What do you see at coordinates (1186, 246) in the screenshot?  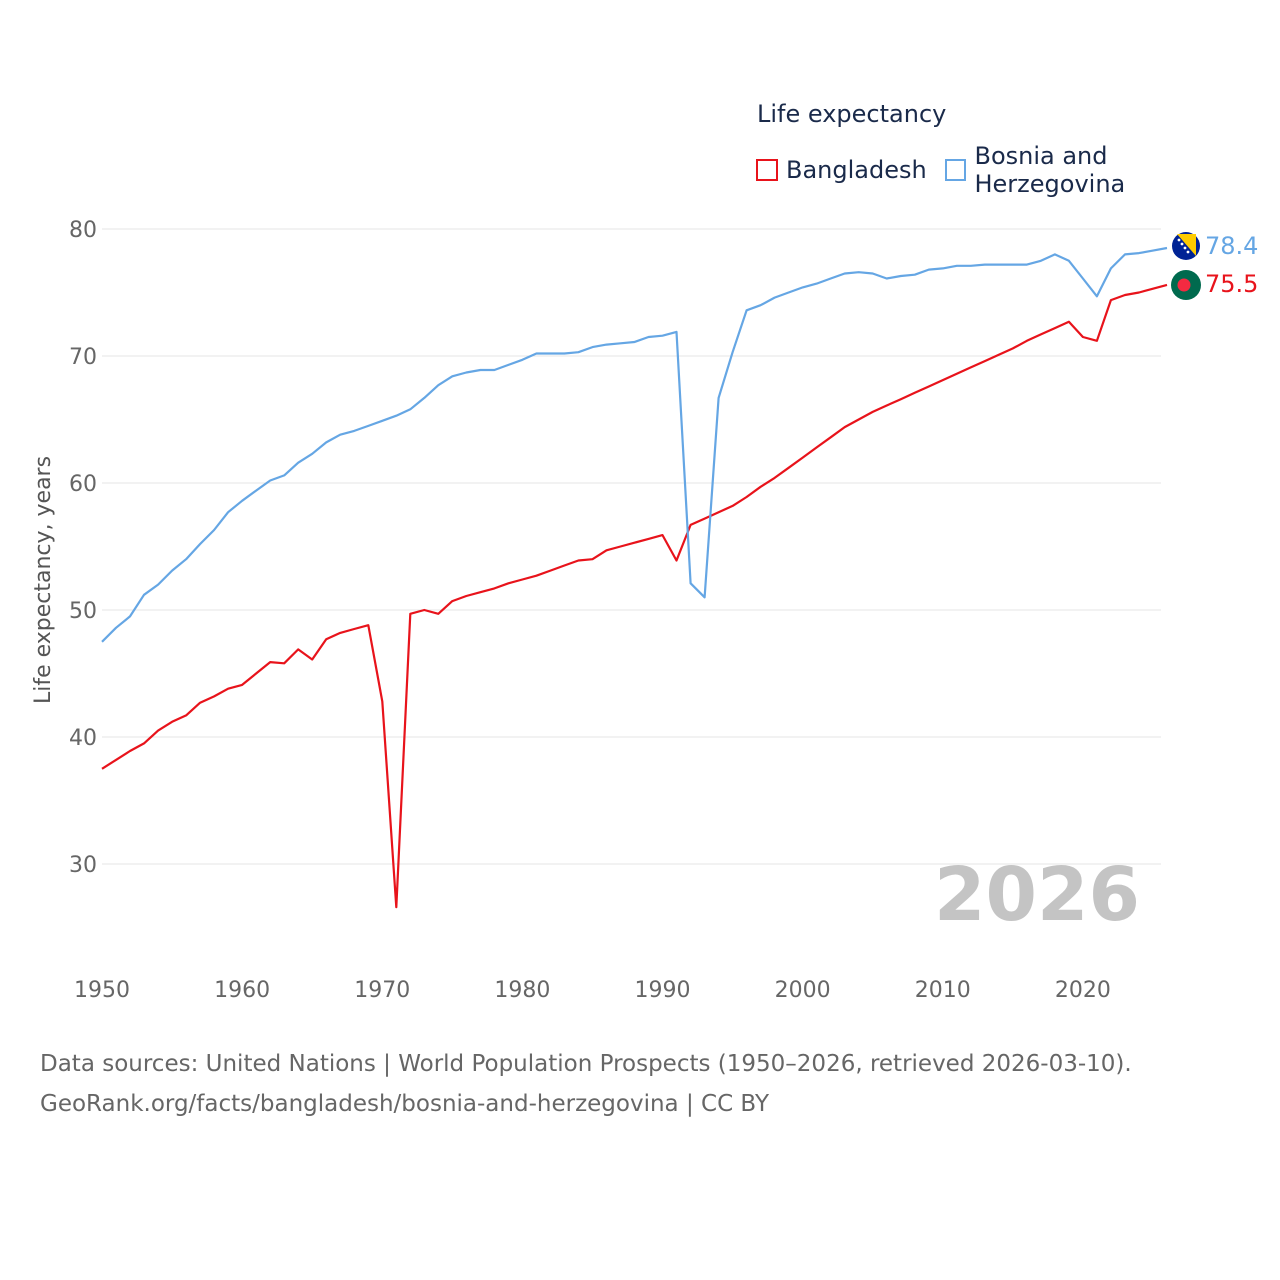 I see `bosnia-flag-icon` at bounding box center [1186, 246].